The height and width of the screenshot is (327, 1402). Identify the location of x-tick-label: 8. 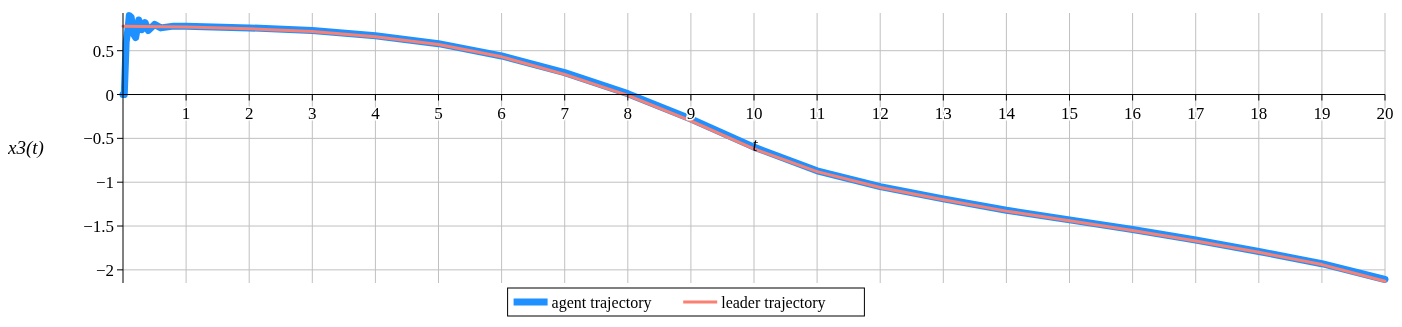
(628, 113).